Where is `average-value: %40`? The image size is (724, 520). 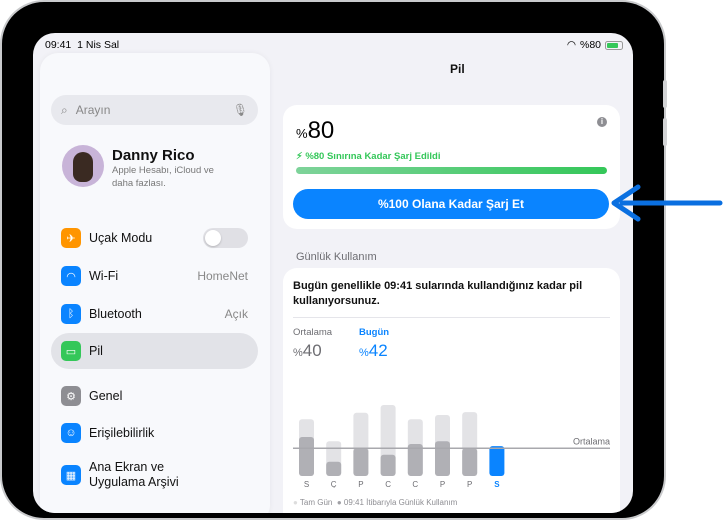
average-value: %40 is located at coordinates (307, 350).